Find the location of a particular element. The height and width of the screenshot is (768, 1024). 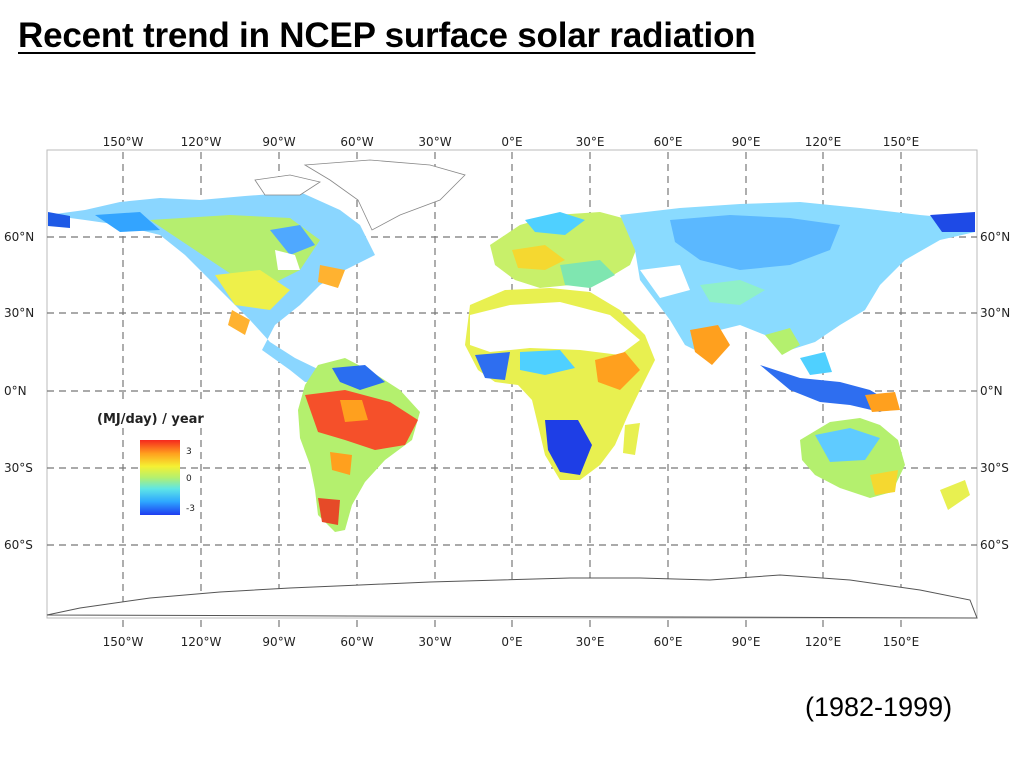

australia-region is located at coordinates (885, 464).